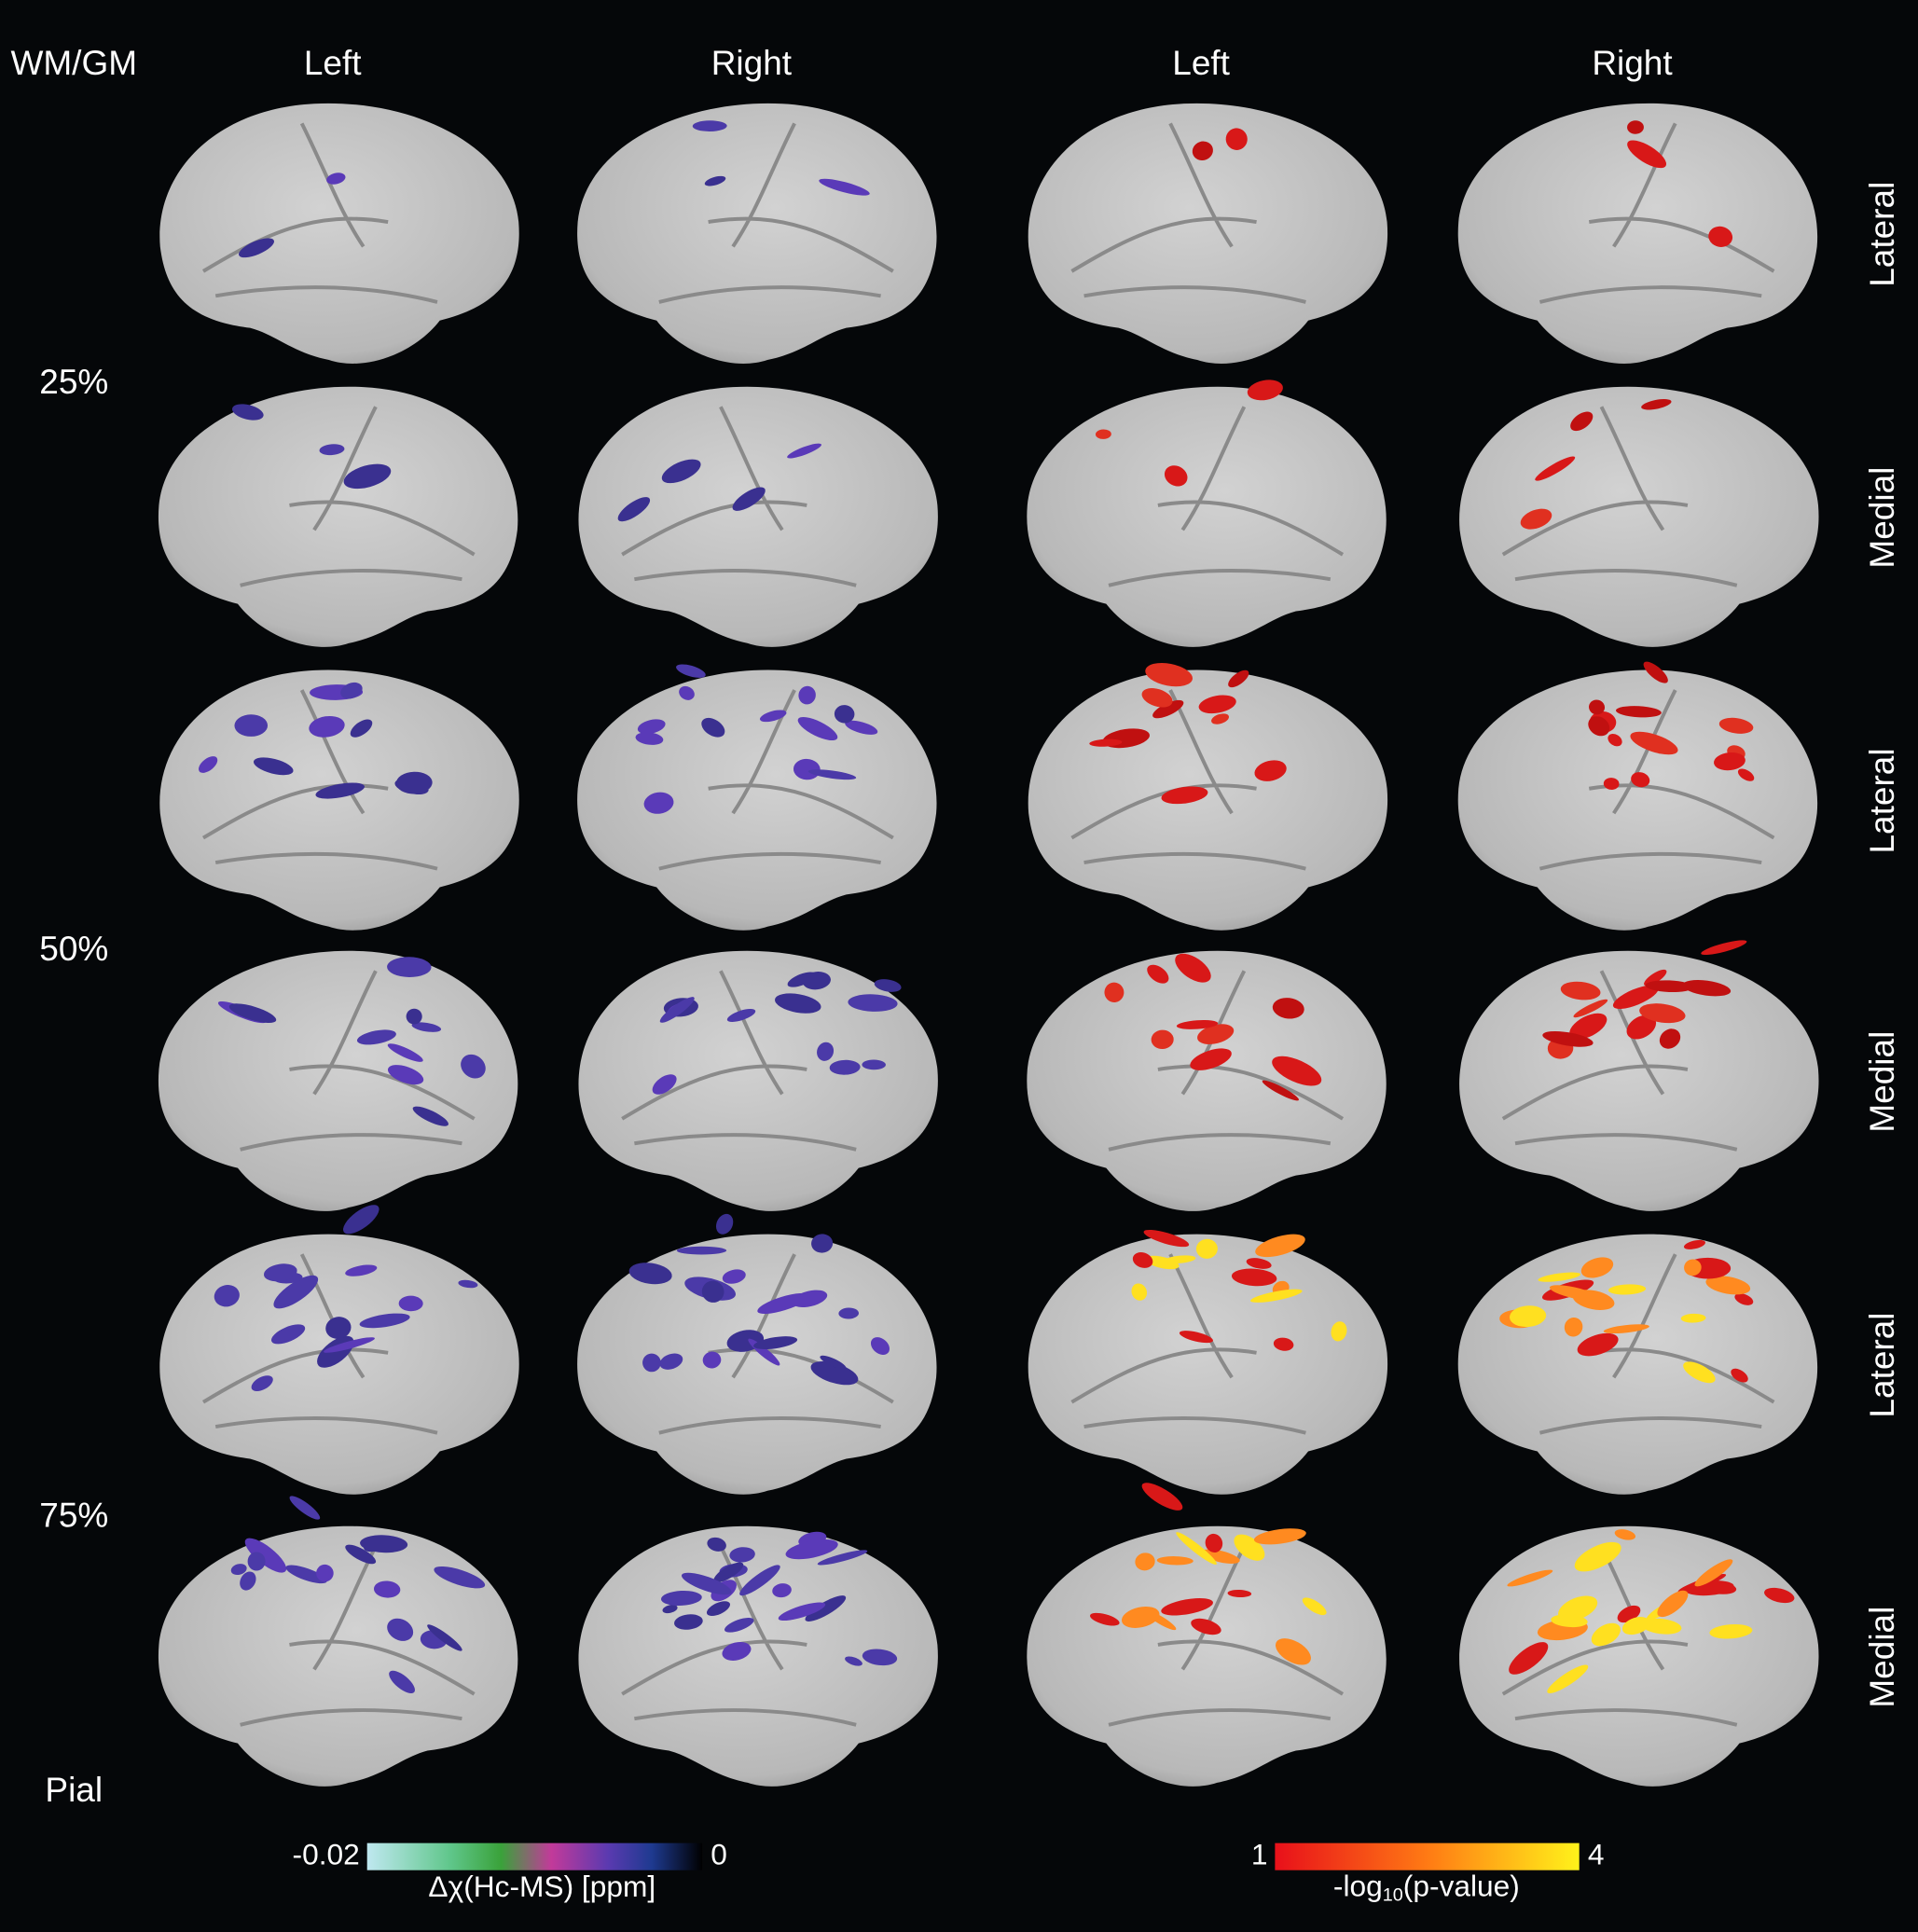 This screenshot has width=1918, height=1932. What do you see at coordinates (73, 63) in the screenshot?
I see `corner-label: WM/GM` at bounding box center [73, 63].